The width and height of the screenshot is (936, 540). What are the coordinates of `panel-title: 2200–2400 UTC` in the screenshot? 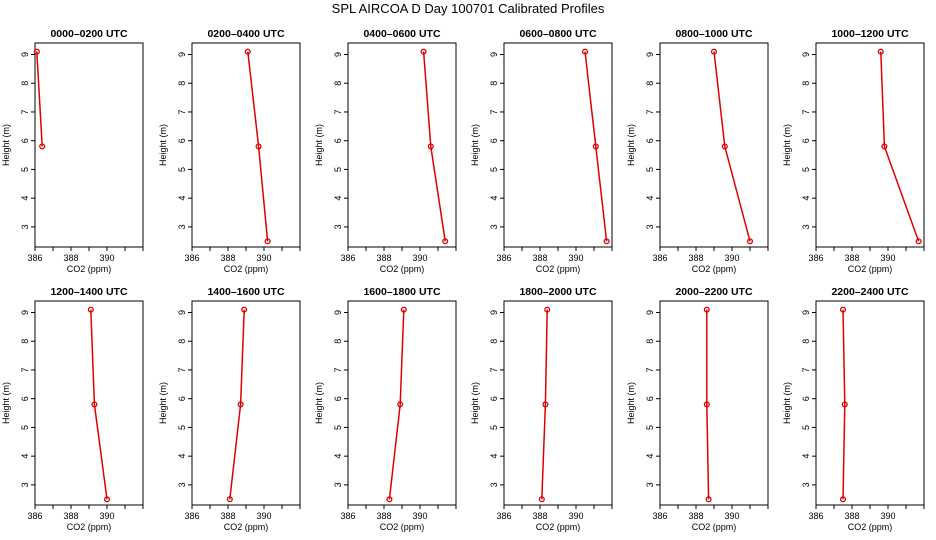 It's located at (869, 292).